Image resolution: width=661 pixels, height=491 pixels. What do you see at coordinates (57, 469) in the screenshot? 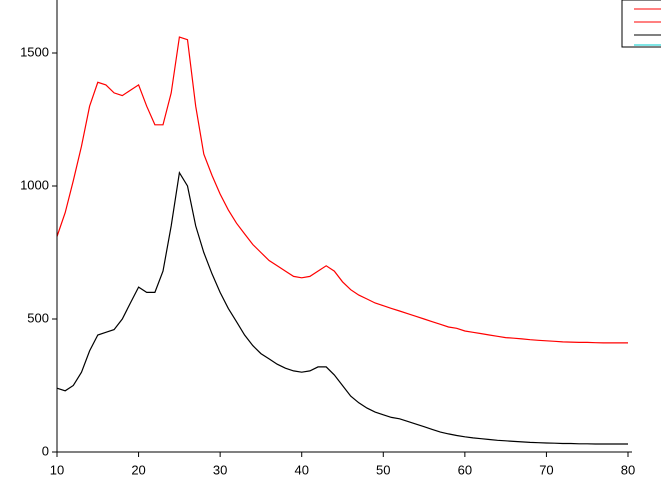
I see `x-tick-label: 10` at bounding box center [57, 469].